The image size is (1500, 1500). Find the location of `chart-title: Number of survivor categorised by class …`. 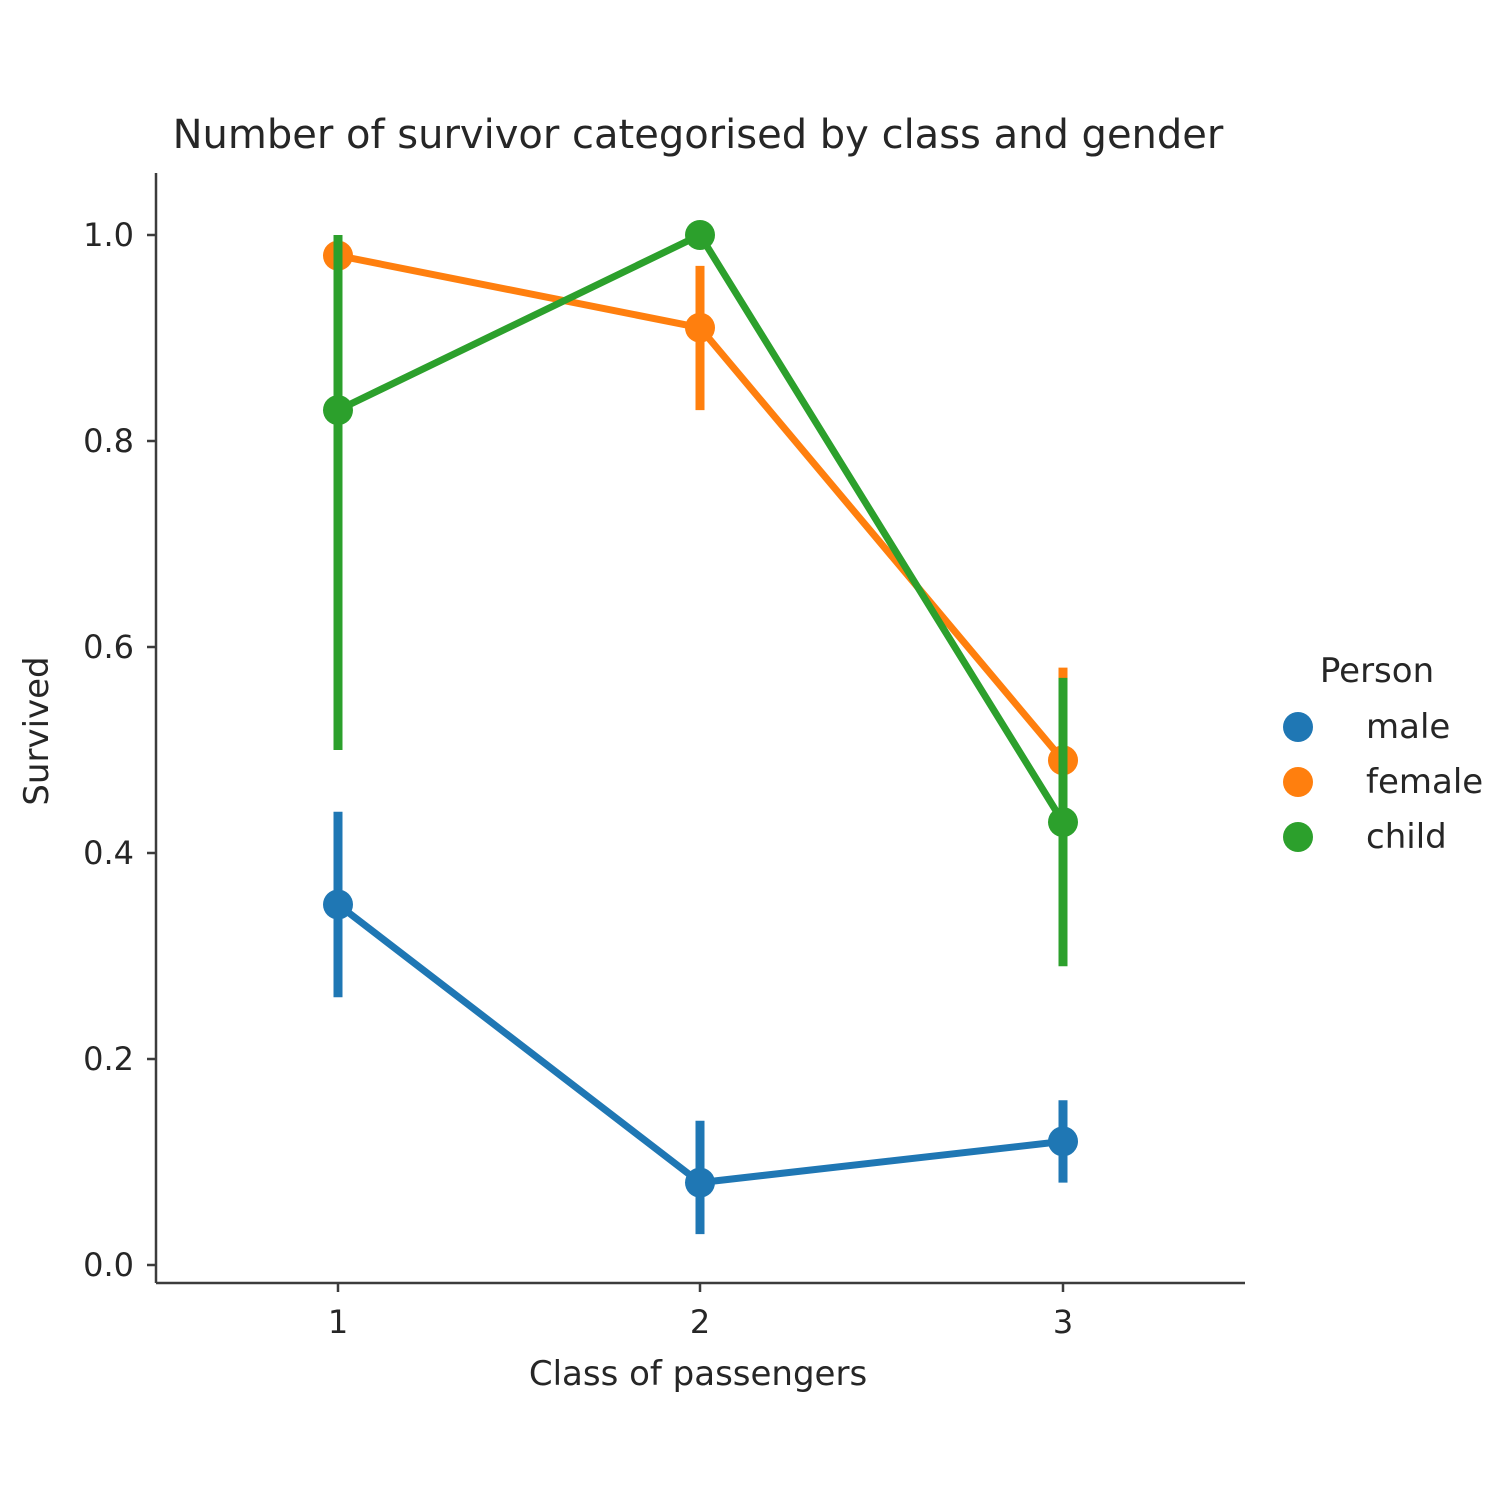

chart-title: Number of survivor categorised by class … is located at coordinates (698, 135).